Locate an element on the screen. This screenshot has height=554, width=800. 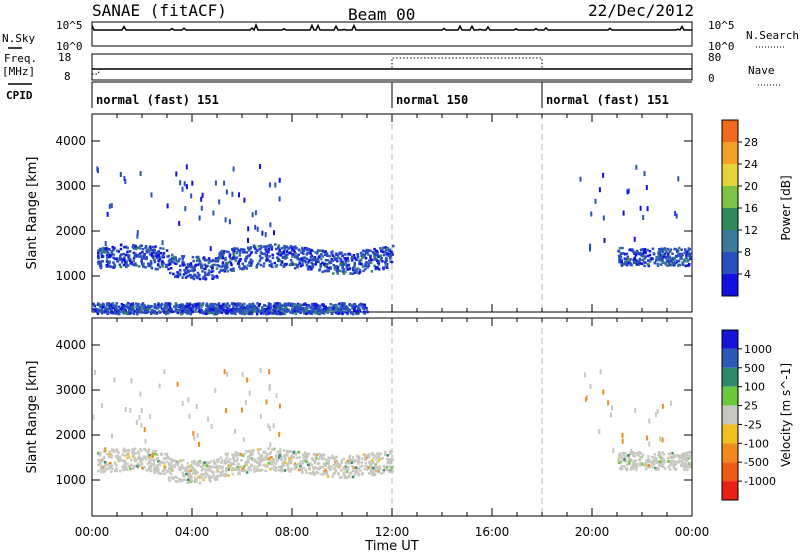
nave-hi: 80 is located at coordinates (714, 57).